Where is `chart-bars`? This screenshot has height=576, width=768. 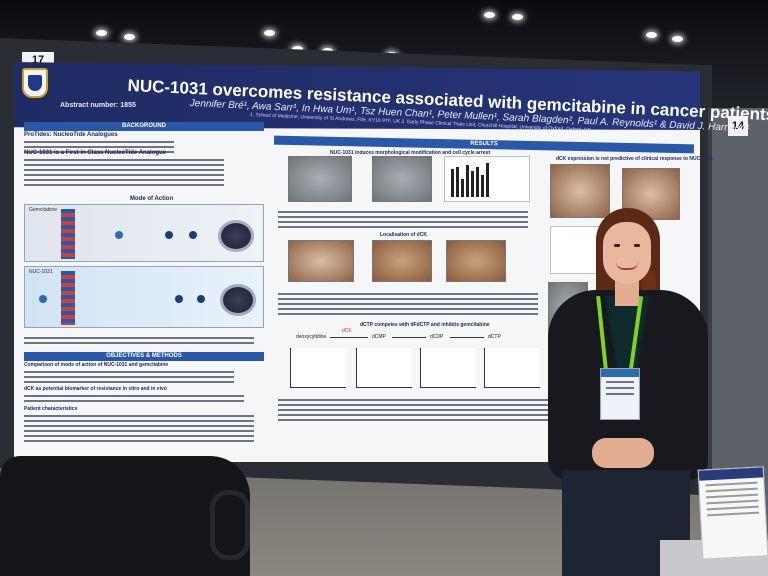
chart-bars is located at coordinates (470, 180).